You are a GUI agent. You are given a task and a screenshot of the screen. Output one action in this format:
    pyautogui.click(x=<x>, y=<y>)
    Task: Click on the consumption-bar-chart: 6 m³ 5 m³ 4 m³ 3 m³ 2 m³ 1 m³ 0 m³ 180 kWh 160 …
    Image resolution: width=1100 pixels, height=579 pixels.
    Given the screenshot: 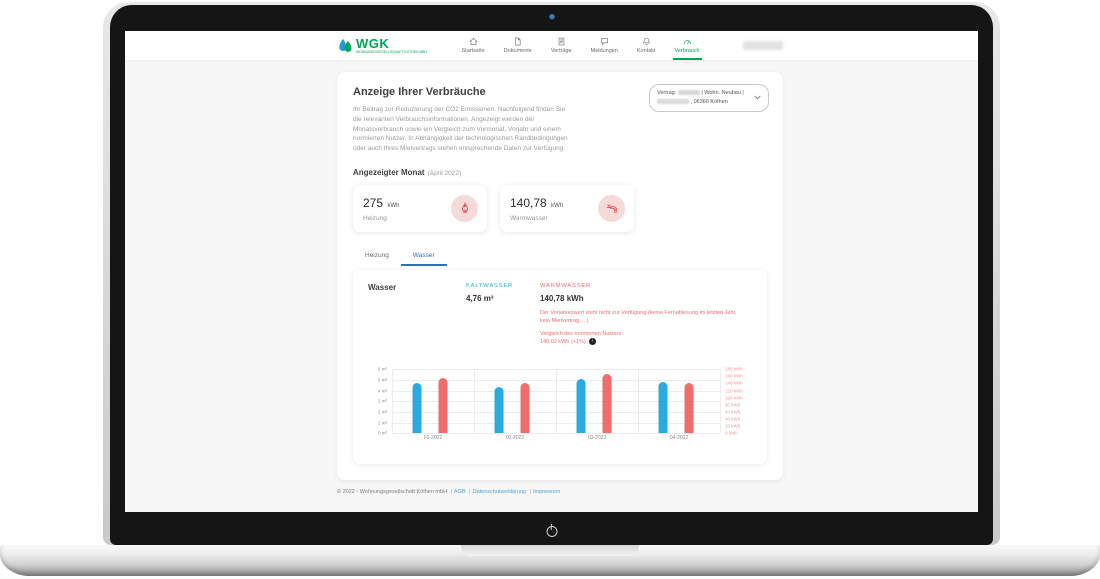 What is the action you would take?
    pyautogui.click(x=560, y=407)
    